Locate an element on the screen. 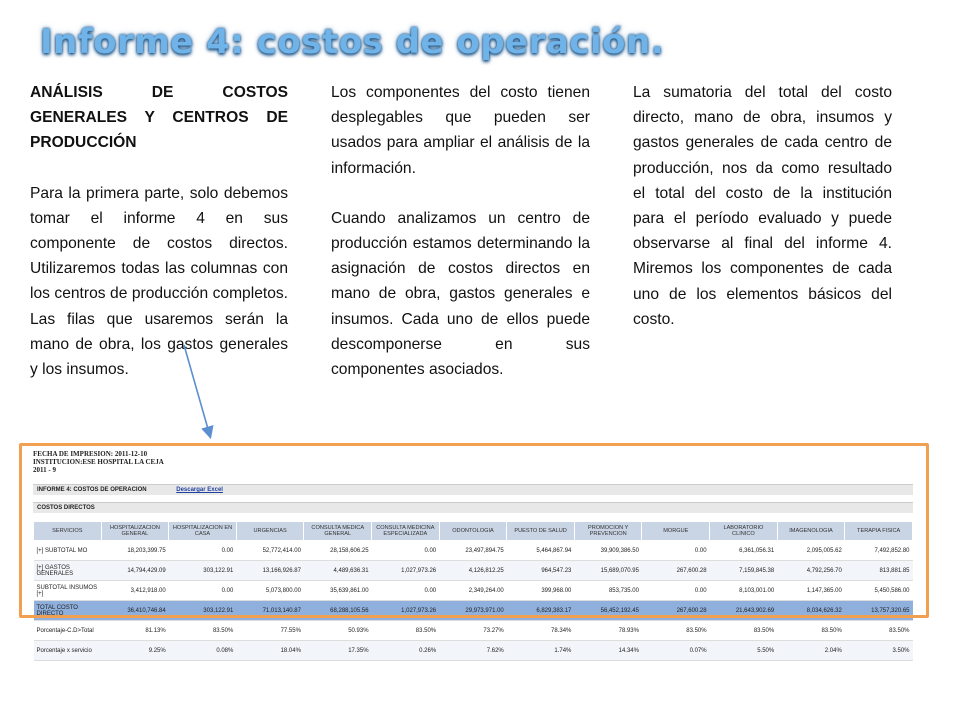 Image resolution: width=960 pixels, height=720 pixels. table-cell: 4,792,256.70 is located at coordinates (811, 570).